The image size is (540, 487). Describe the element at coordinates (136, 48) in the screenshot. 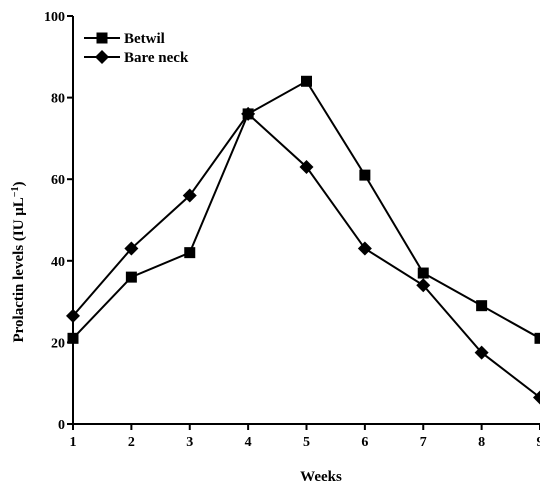

I see `legend: Betwil Bare neck` at that location.